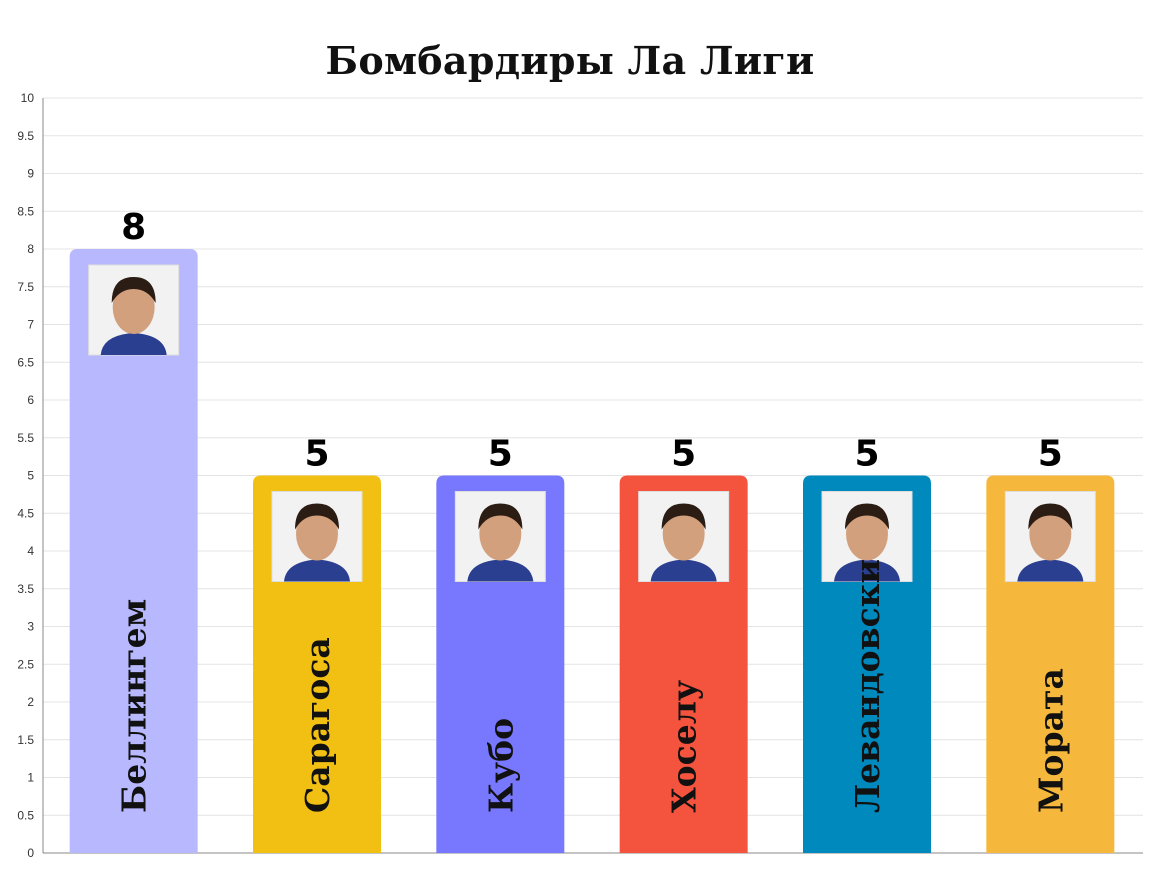 The width and height of the screenshot is (1169, 894). I want to click on y-tick-label: 9, so click(30, 174).